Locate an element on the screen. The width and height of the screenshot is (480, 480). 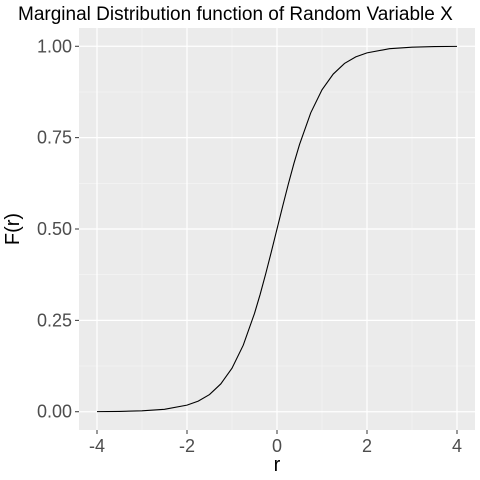
x-tick-label: -4 is located at coordinates (97, 446).